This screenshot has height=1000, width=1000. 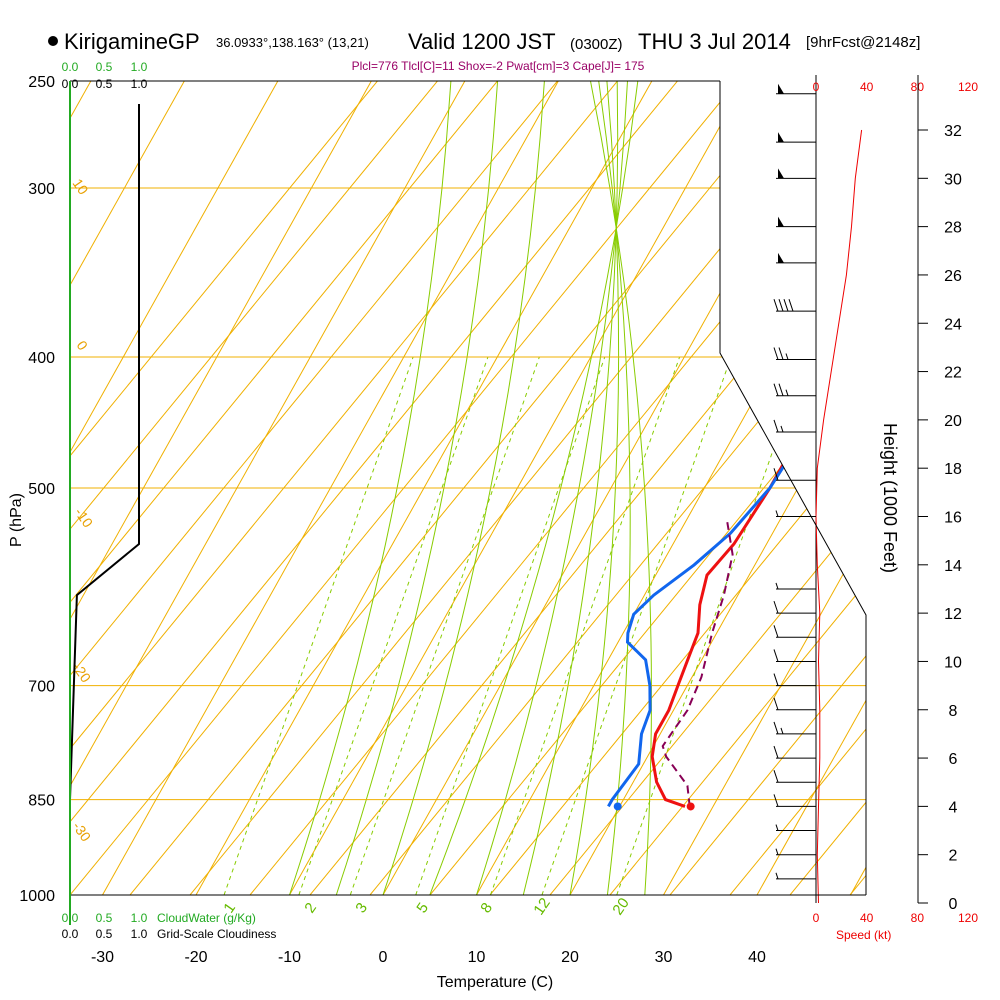 What do you see at coordinates (953, 324) in the screenshot?
I see `height-tick-label: 24` at bounding box center [953, 324].